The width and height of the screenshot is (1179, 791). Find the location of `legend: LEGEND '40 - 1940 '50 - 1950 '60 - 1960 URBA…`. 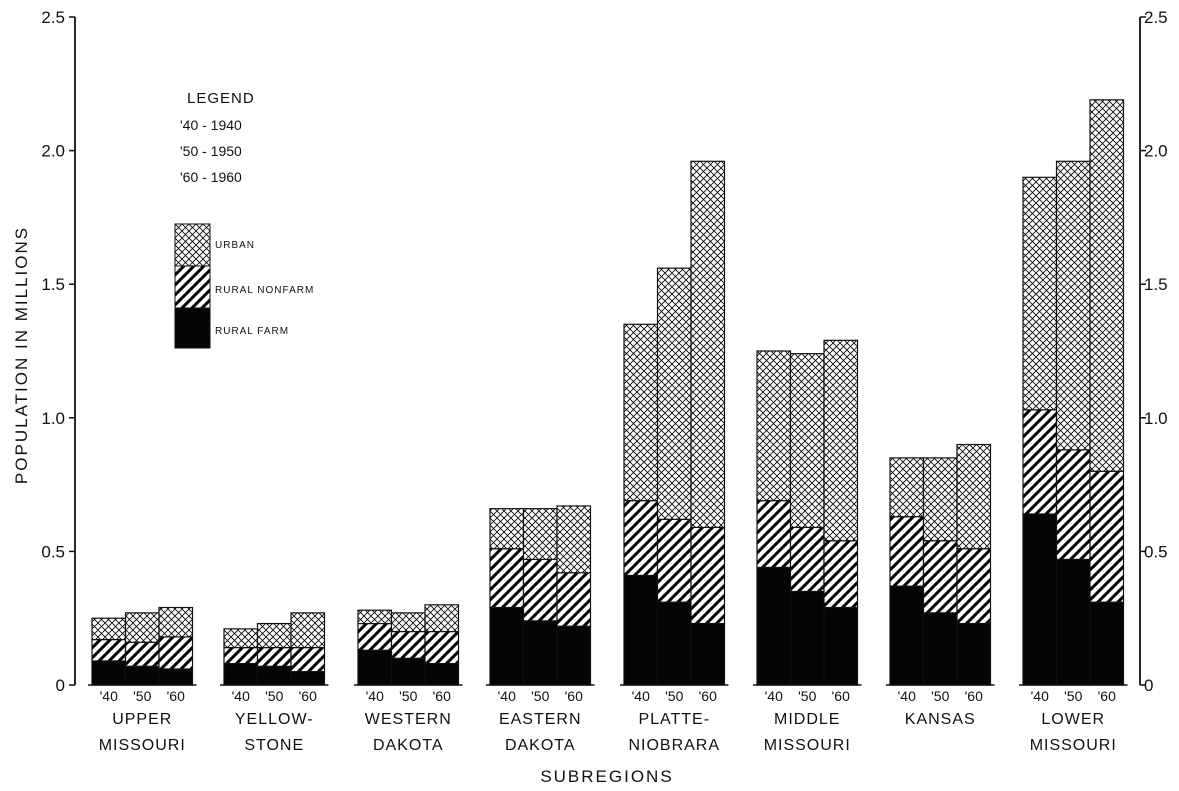

legend: LEGEND '40 - 1940 '50 - 1950 '60 - 1960 URBA… is located at coordinates (244, 219).